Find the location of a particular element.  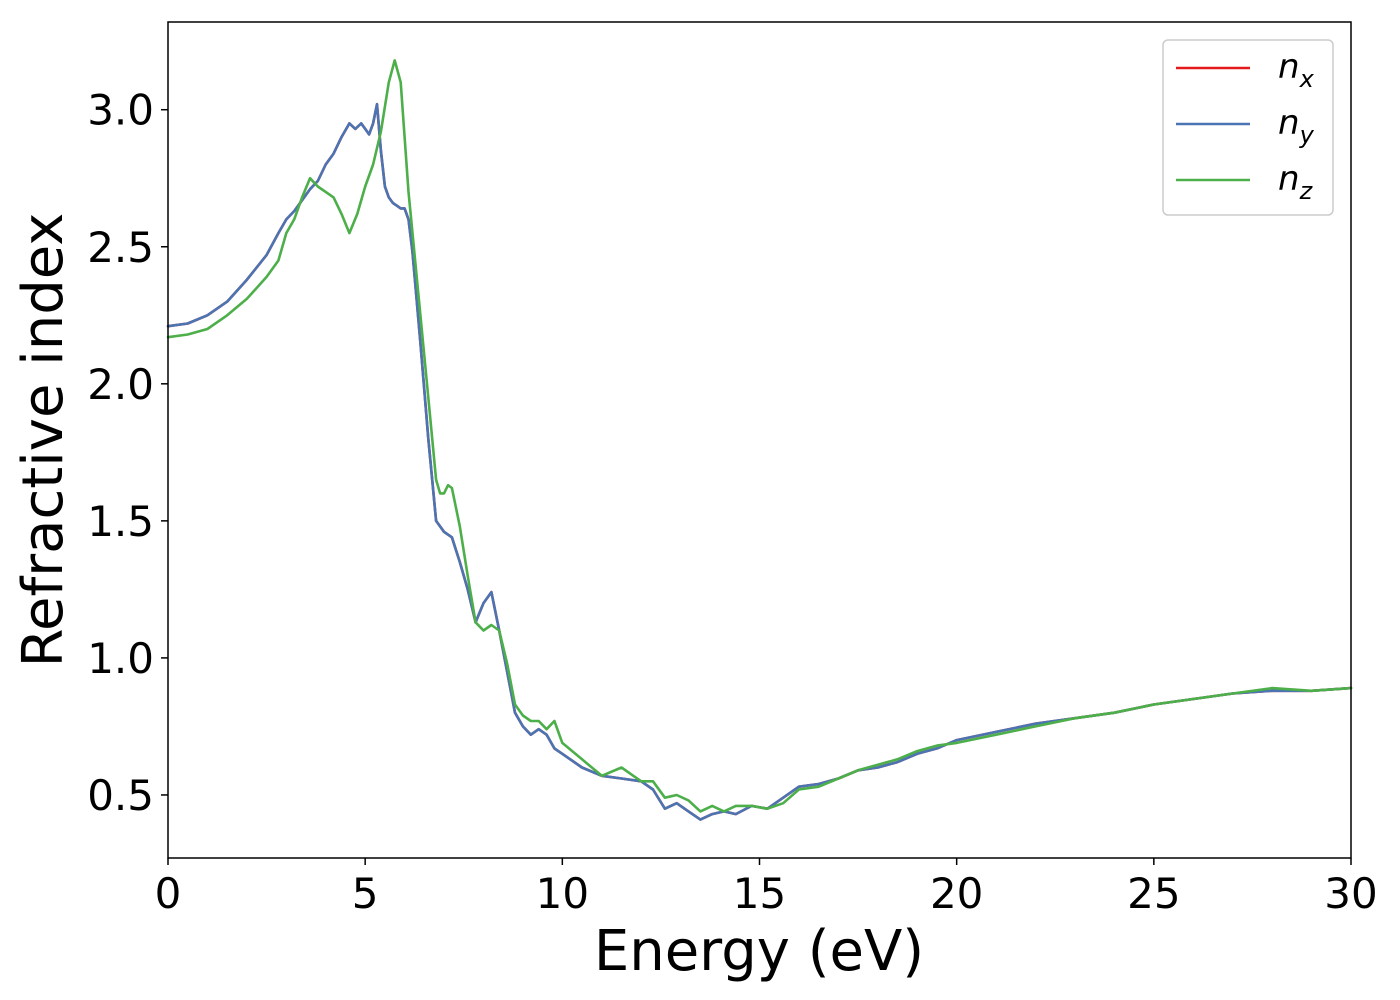

x-tick-label: 30 is located at coordinates (1350, 893).